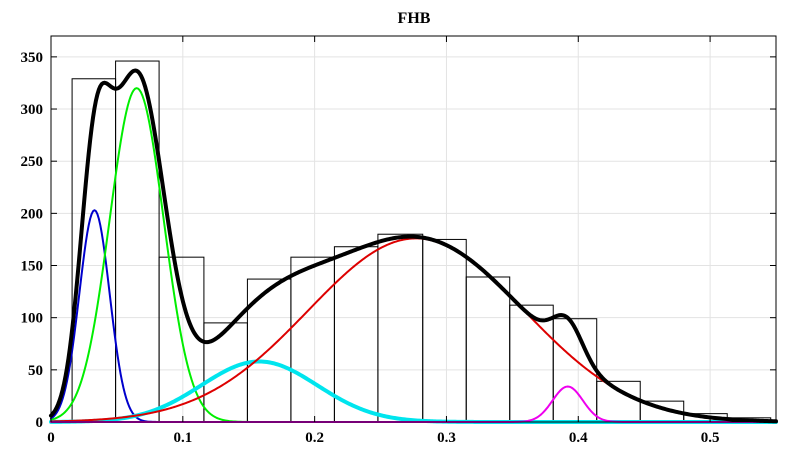  Describe the element at coordinates (32, 110) in the screenshot. I see `y-tick-label: 300` at that location.